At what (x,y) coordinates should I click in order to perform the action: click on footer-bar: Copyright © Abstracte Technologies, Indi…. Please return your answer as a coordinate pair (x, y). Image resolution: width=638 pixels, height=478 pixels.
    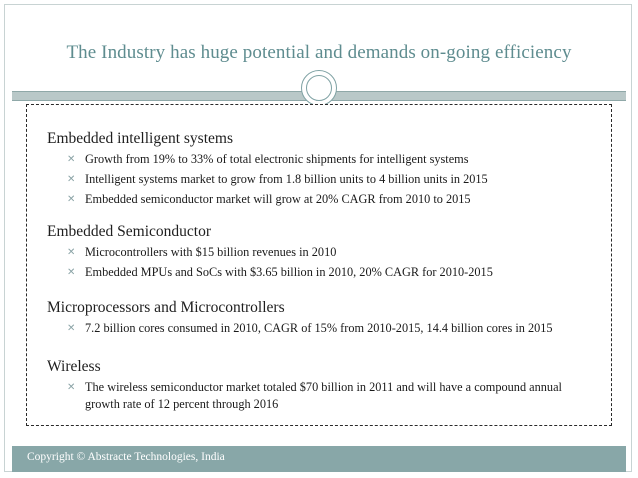
    Looking at the image, I should click on (319, 459).